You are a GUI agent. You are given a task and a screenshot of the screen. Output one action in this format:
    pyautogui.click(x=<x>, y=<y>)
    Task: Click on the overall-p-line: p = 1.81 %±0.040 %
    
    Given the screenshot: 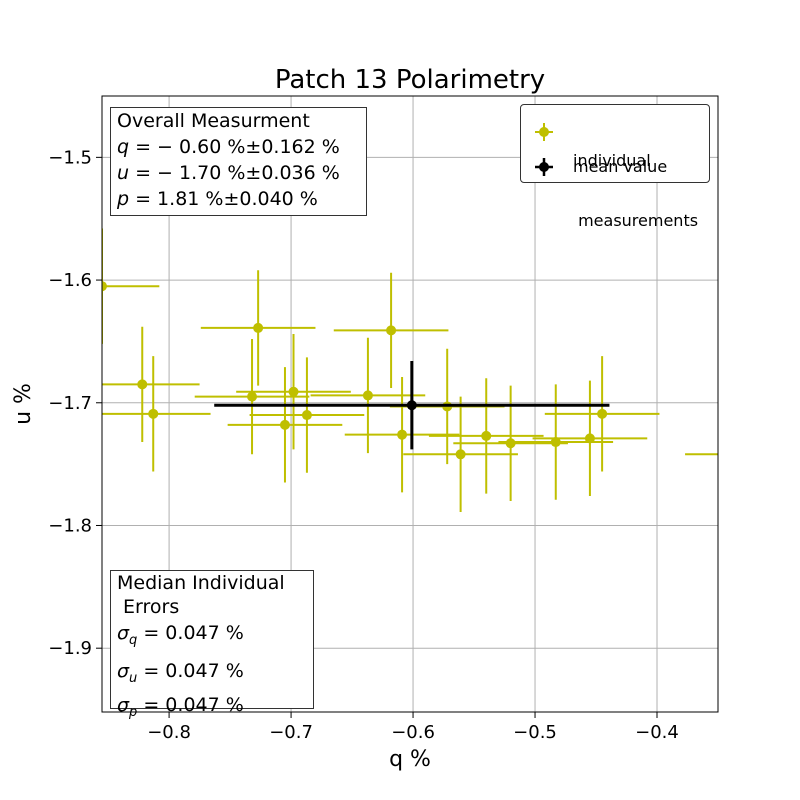 What is the action you would take?
    pyautogui.click(x=238, y=199)
    